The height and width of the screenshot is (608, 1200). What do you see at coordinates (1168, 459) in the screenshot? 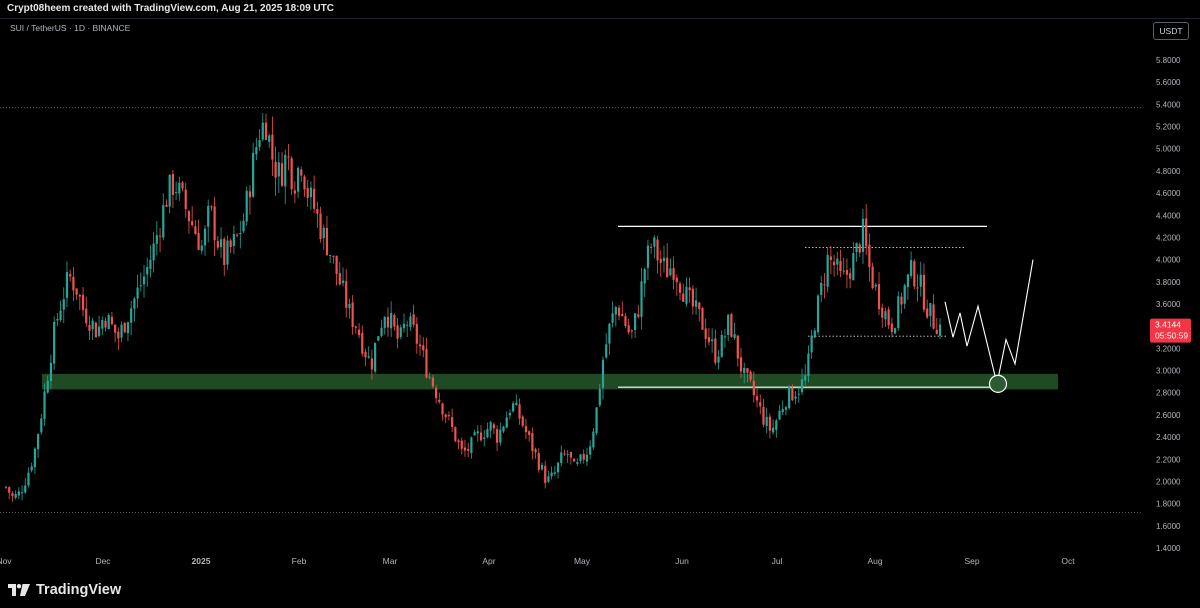
I see `price-tick-label: 2.2000` at bounding box center [1168, 459].